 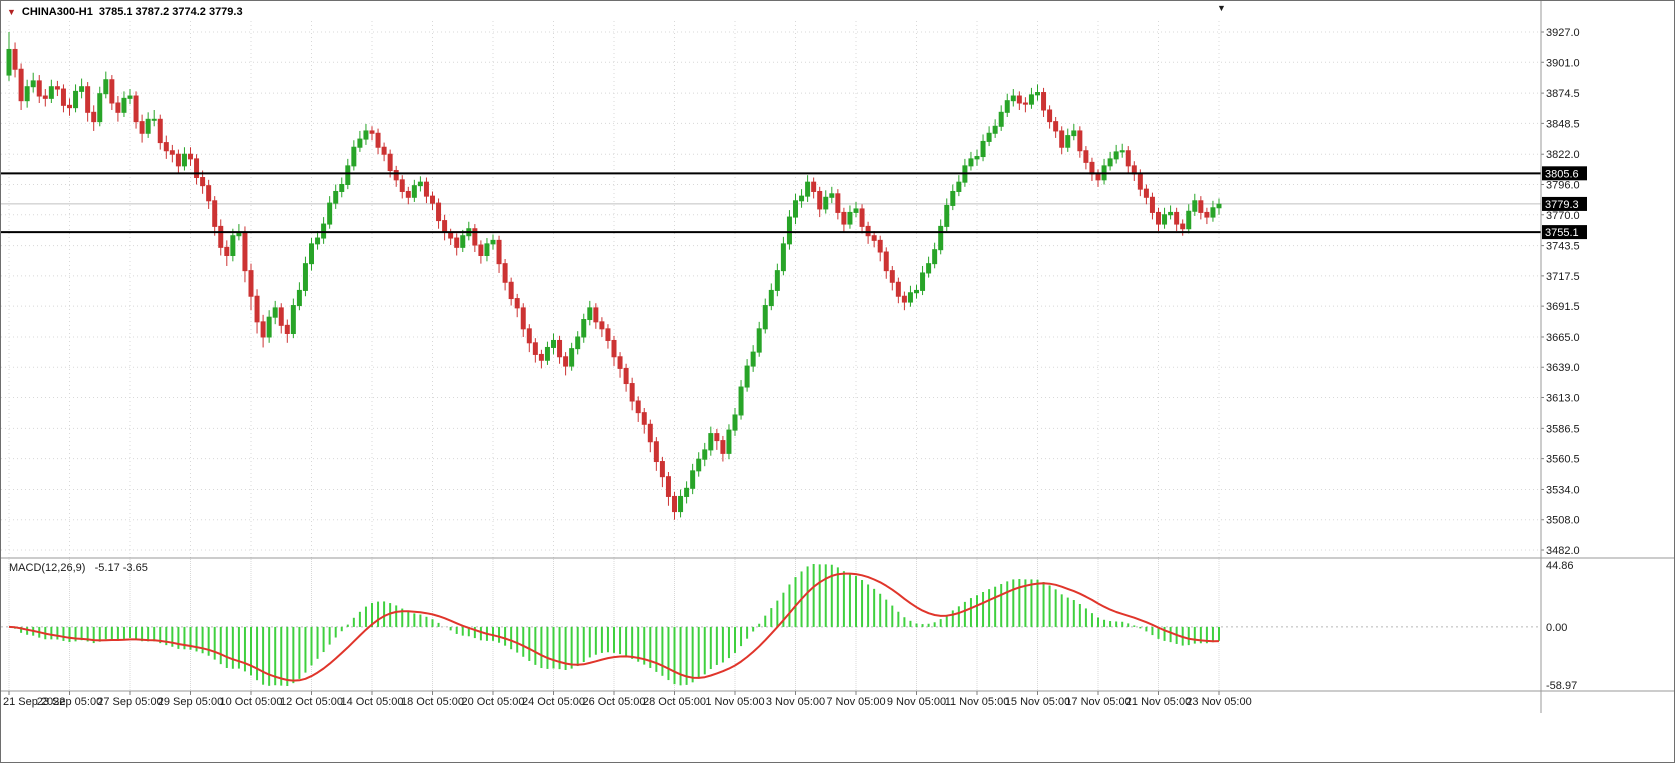 What do you see at coordinates (734, 702) in the screenshot?
I see `time-axis-label: 1 Nov 05:00` at bounding box center [734, 702].